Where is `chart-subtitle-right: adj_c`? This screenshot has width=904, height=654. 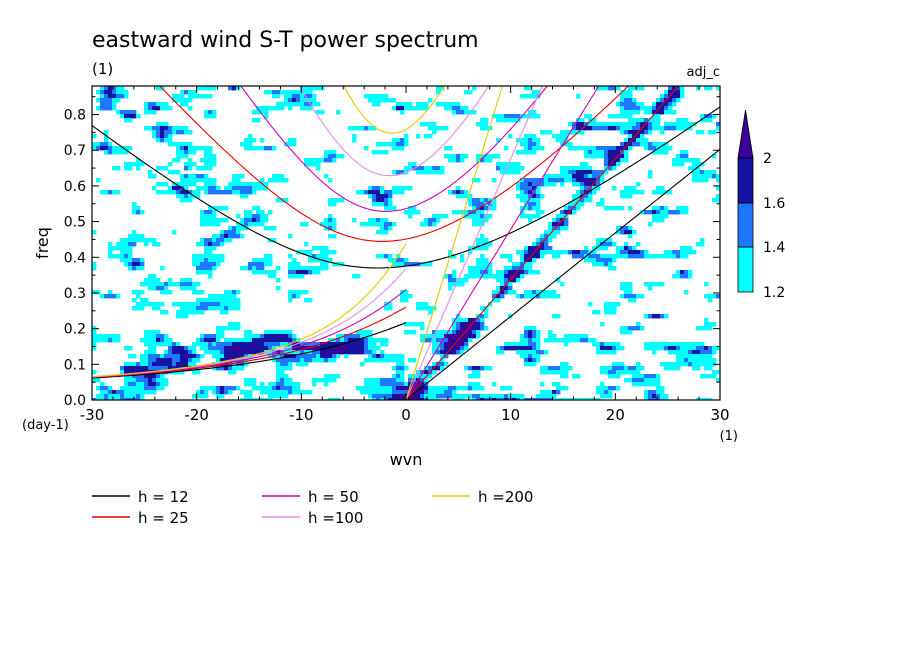
chart-subtitle-right: adj_c is located at coordinates (703, 72).